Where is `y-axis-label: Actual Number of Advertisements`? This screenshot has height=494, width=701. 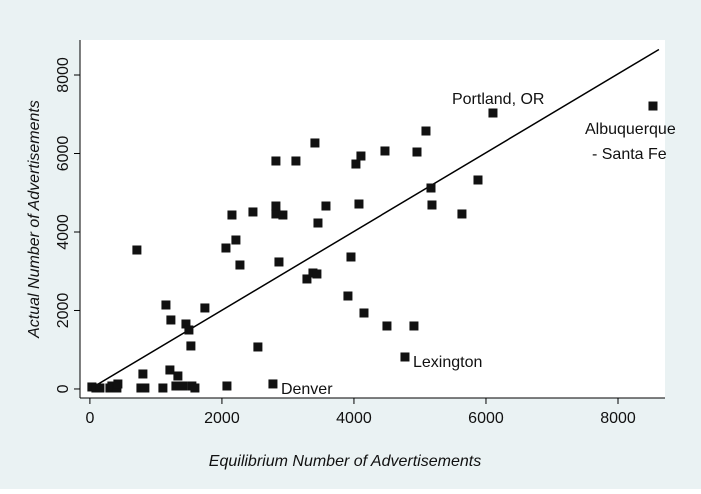 y-axis-label: Actual Number of Advertisements is located at coordinates (34, 219).